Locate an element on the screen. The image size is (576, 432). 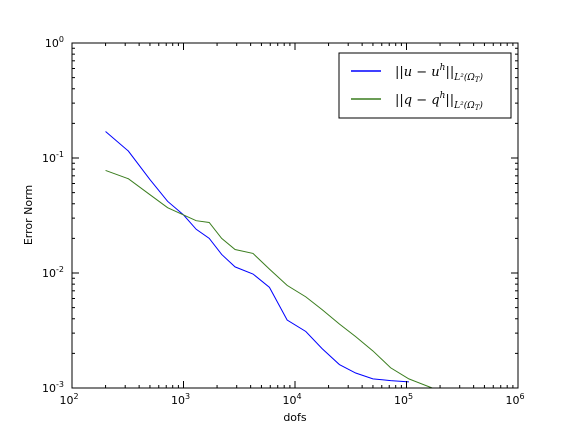
x-tick-label: 10⁶ is located at coordinates (514, 399).